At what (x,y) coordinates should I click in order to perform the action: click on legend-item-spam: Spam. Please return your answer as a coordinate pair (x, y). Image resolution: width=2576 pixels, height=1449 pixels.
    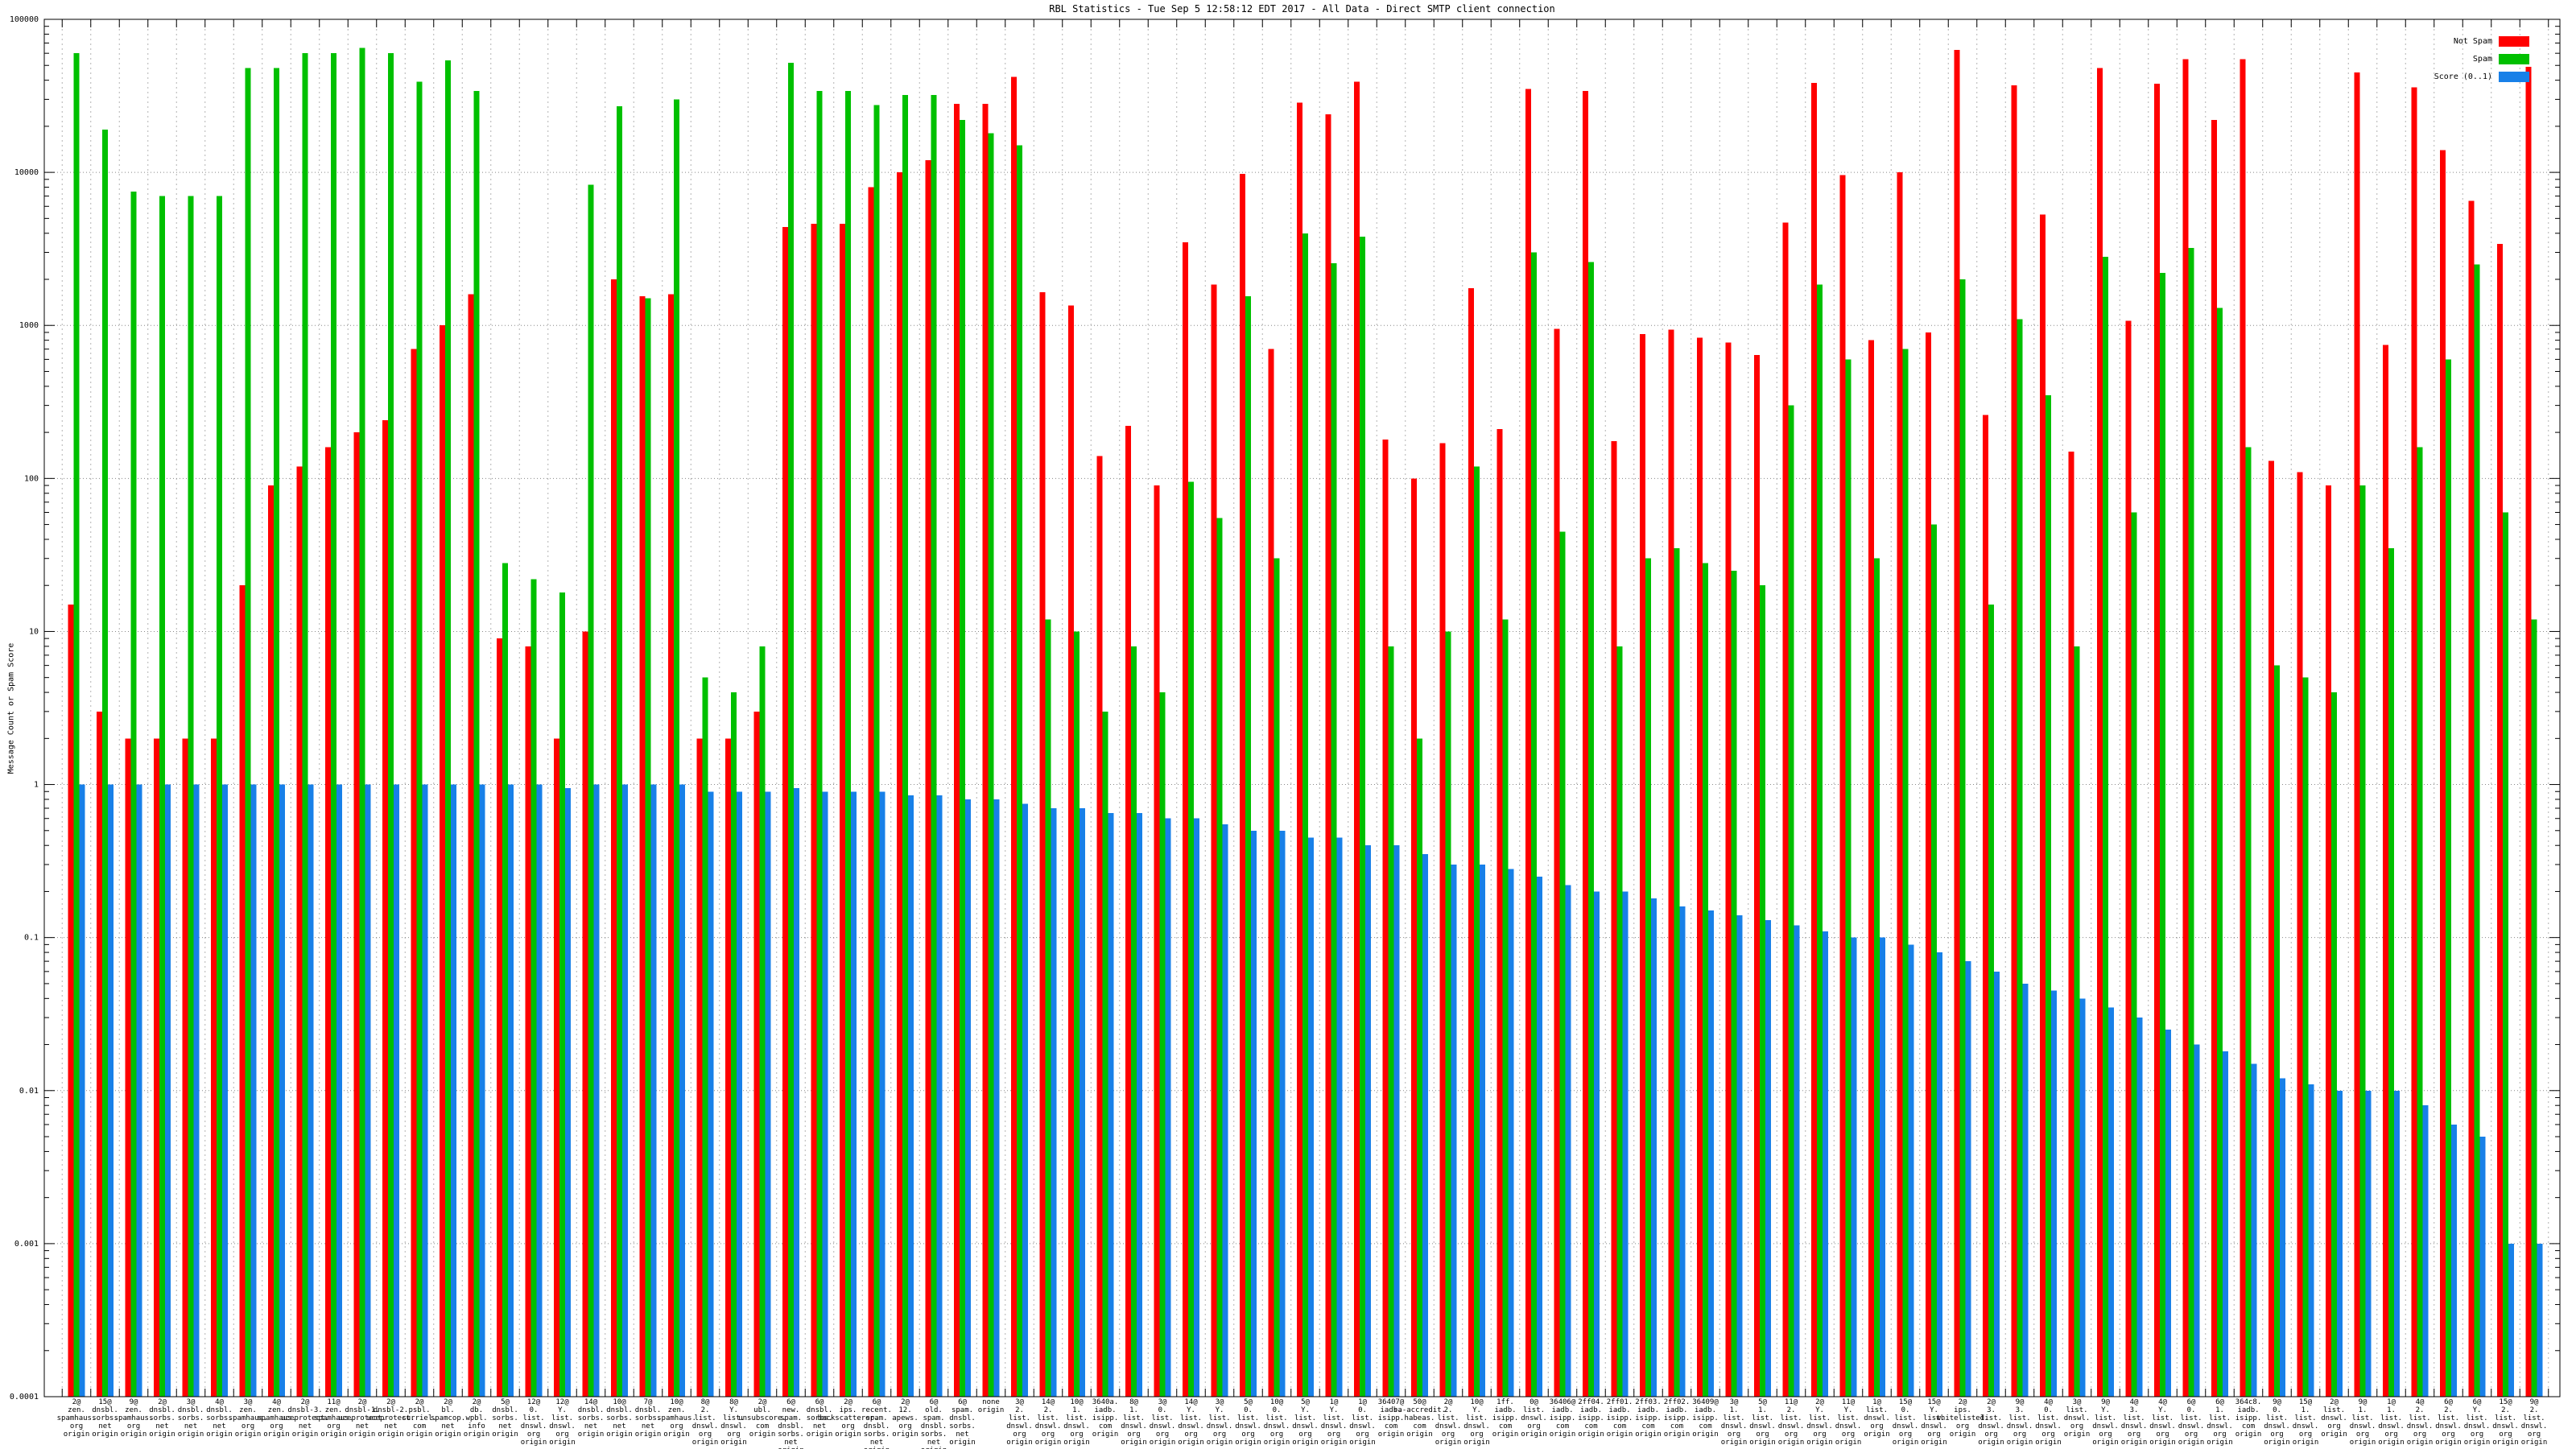
    Looking at the image, I should click on (2501, 59).